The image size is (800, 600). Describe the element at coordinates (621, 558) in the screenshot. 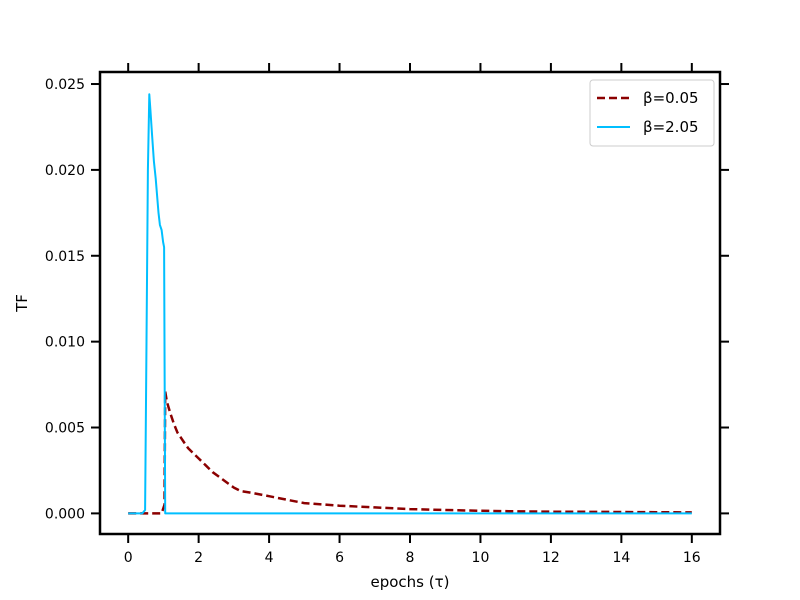

I see `x-tick-label: 14` at that location.